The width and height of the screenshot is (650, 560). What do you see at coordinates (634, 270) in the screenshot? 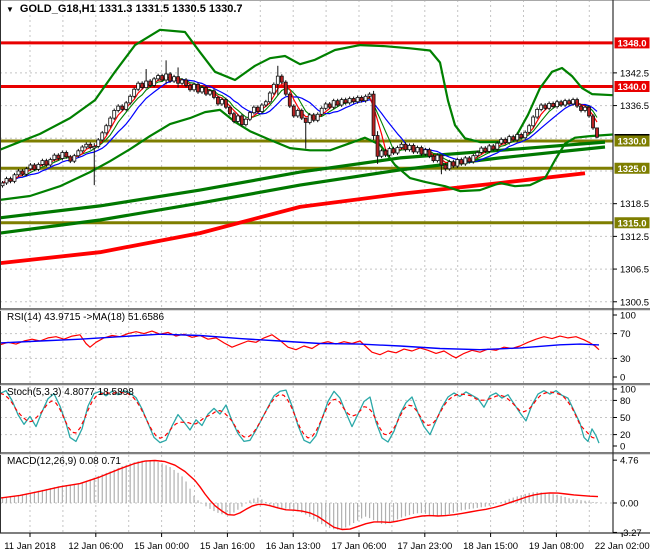
I see `price-scale-label: 1306.5` at bounding box center [634, 270].